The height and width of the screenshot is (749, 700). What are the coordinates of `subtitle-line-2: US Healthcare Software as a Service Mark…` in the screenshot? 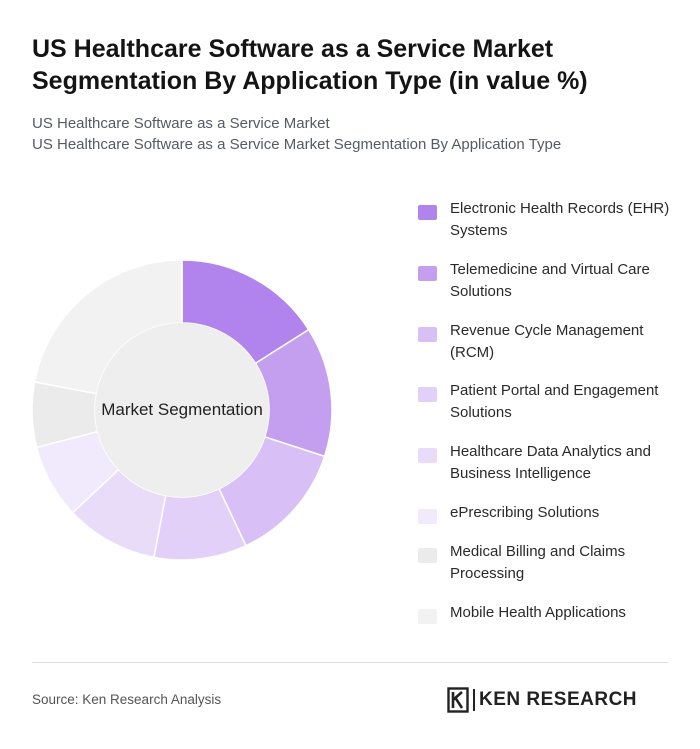 It's located at (297, 144).